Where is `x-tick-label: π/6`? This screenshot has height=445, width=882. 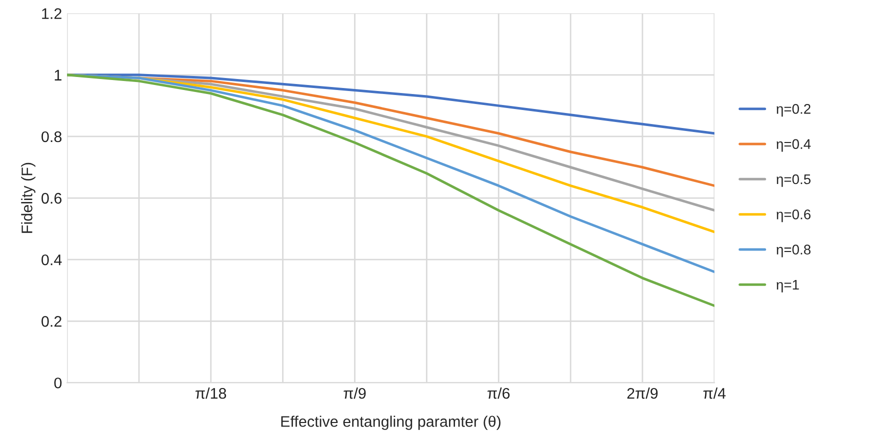 x-tick-label: π/6 is located at coordinates (499, 393).